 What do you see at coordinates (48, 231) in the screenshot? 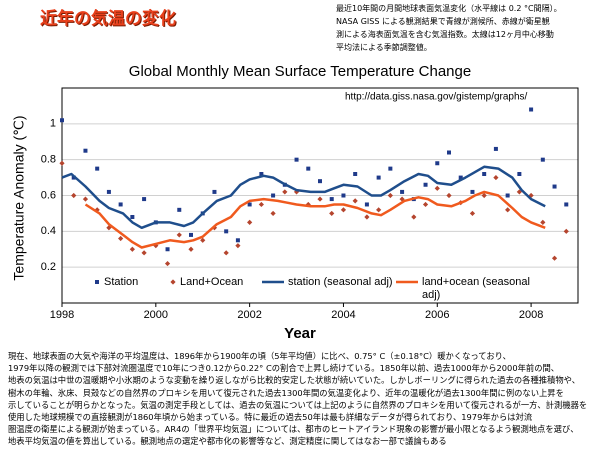
I see `y-tick-label: 0.4` at bounding box center [48, 231].